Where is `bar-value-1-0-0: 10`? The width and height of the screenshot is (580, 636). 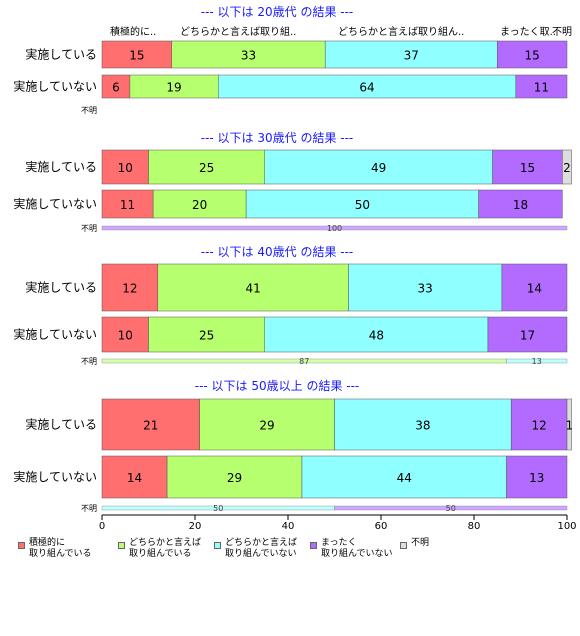 bar-value-1-0-0: 10 is located at coordinates (125, 168).